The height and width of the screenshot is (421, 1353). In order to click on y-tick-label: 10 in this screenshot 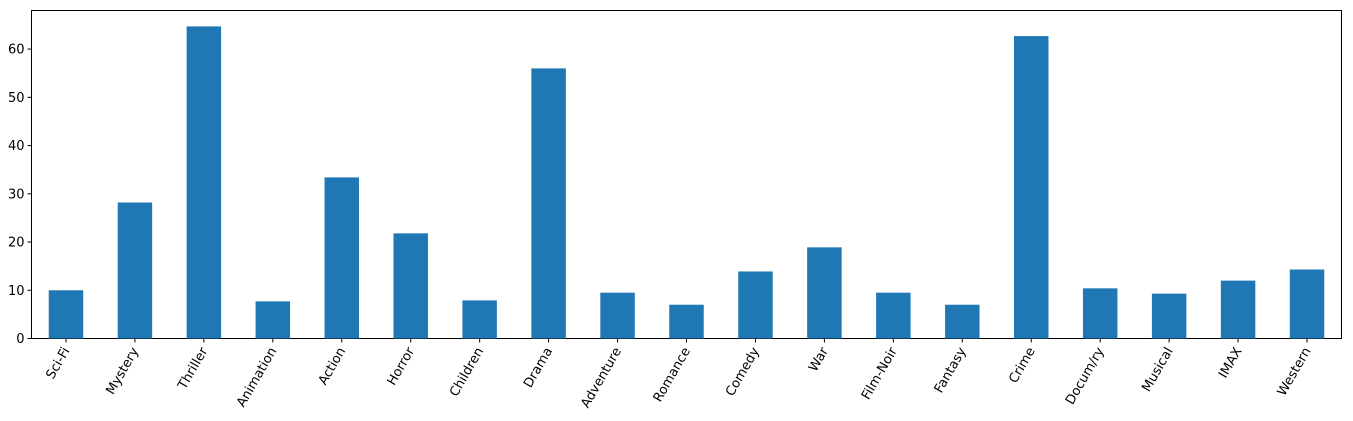, I will do `click(16, 291)`.